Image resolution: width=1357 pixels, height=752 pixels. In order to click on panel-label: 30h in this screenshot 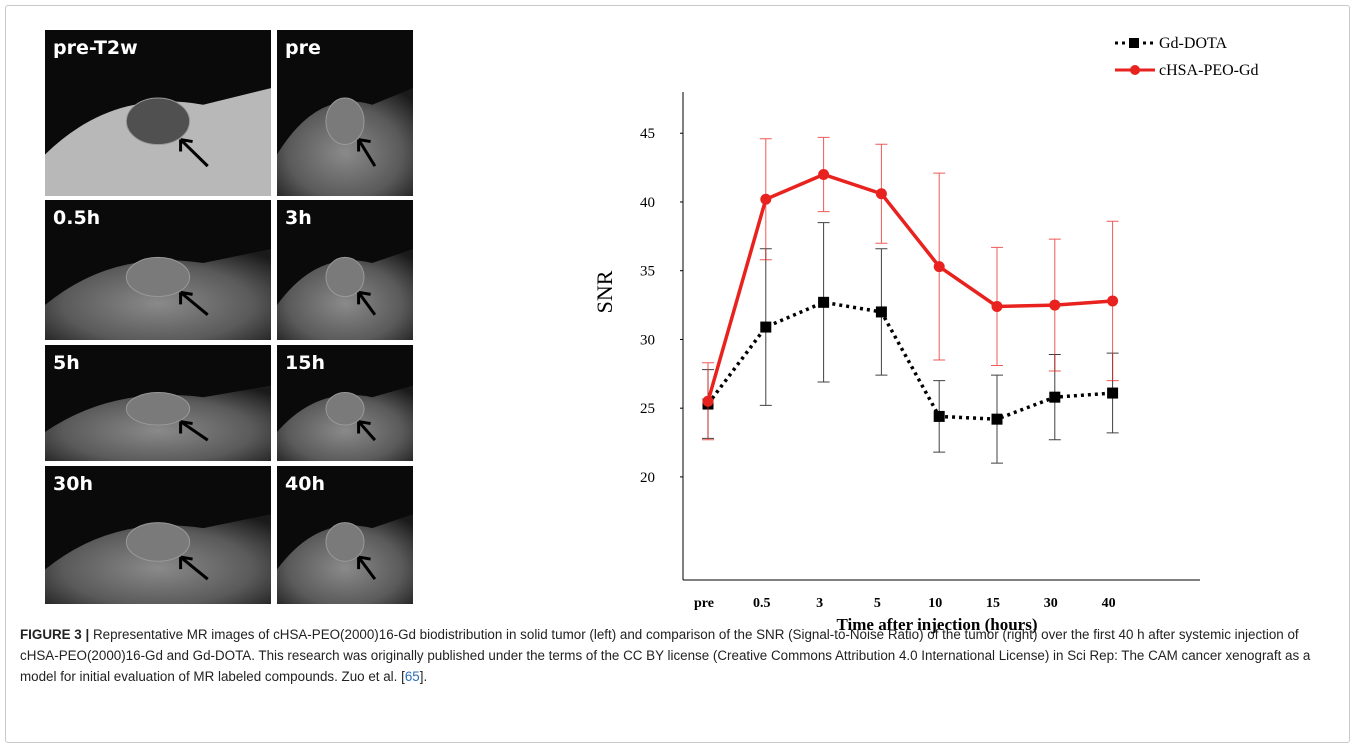, I will do `click(73, 484)`.